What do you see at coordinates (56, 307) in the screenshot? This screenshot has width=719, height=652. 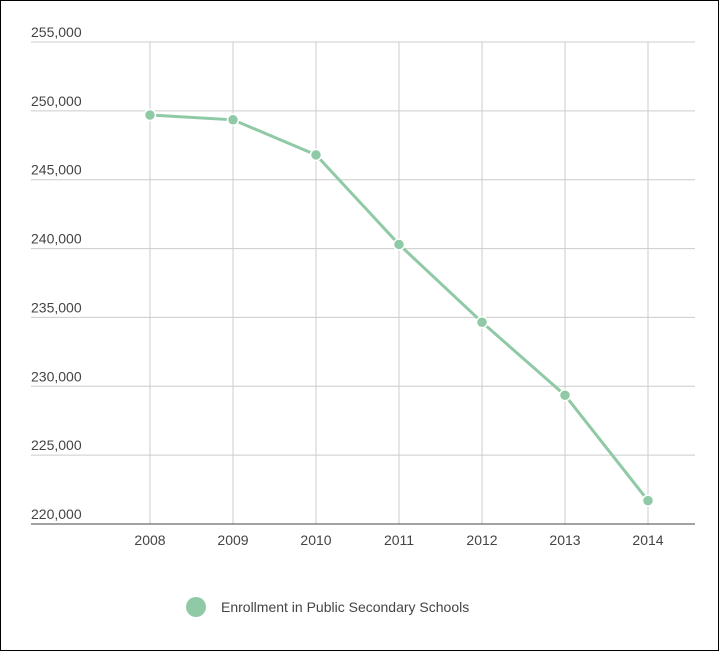 I see `y-tick-label: 235,000` at bounding box center [56, 307].